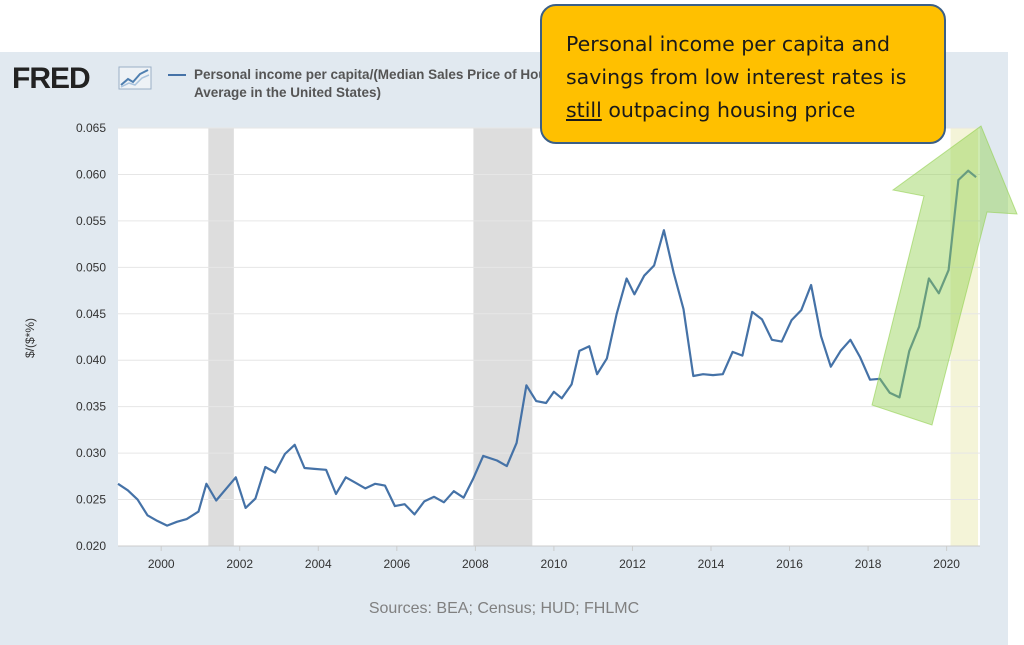 This screenshot has height=645, width=1024. What do you see at coordinates (135, 78) in the screenshot?
I see `trend-chart-icon` at bounding box center [135, 78].